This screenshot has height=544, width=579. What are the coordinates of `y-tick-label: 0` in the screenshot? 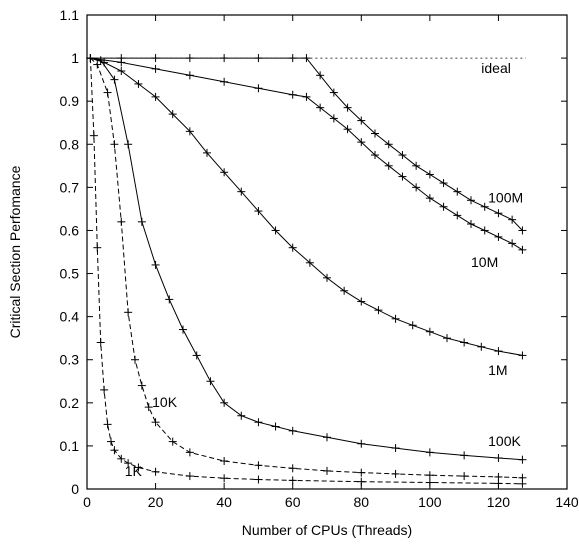 It's located at (75, 489).